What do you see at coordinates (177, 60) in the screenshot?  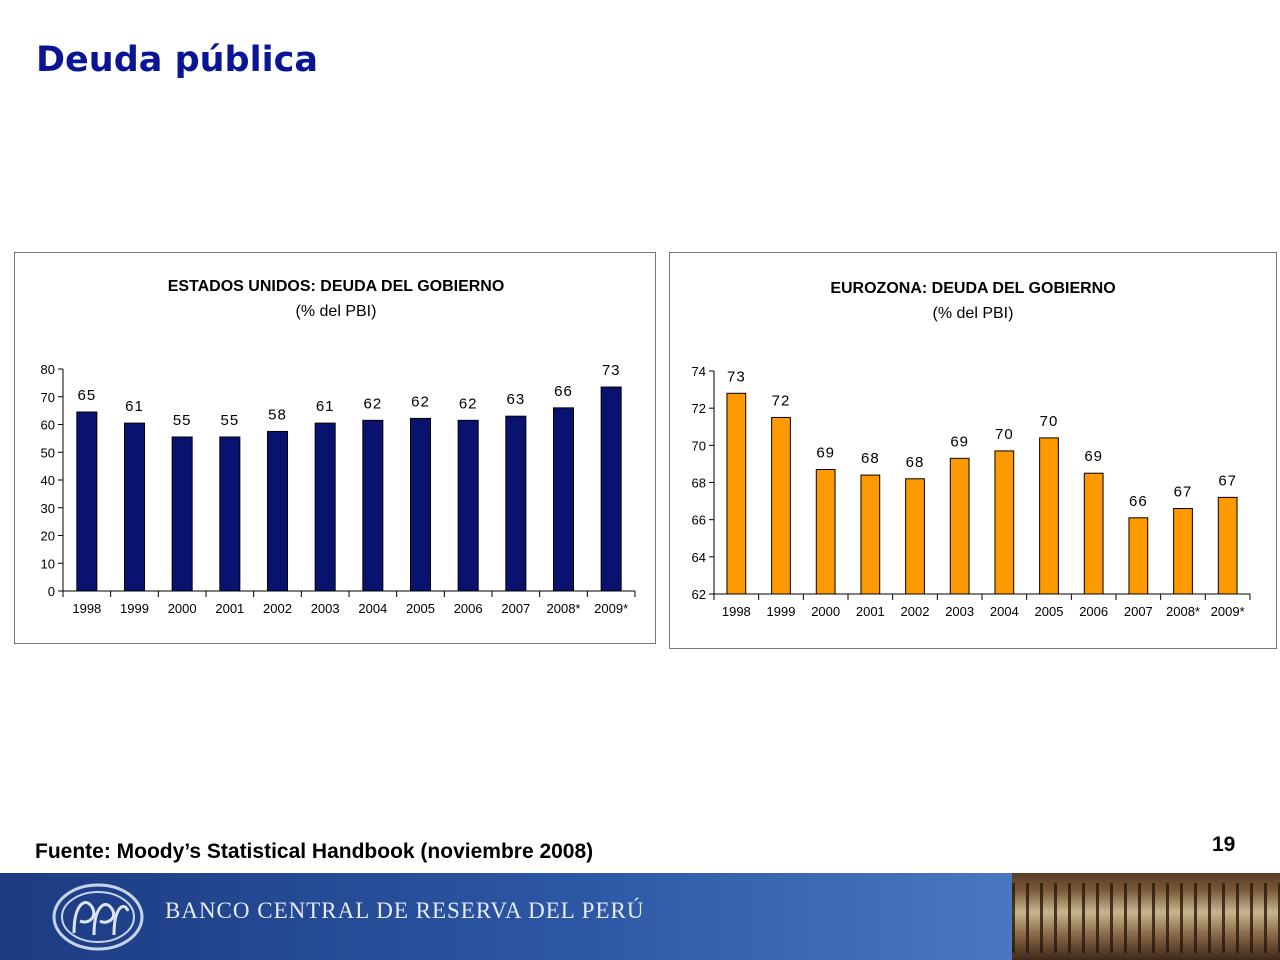 I see `page-title: Deuda pública` at bounding box center [177, 60].